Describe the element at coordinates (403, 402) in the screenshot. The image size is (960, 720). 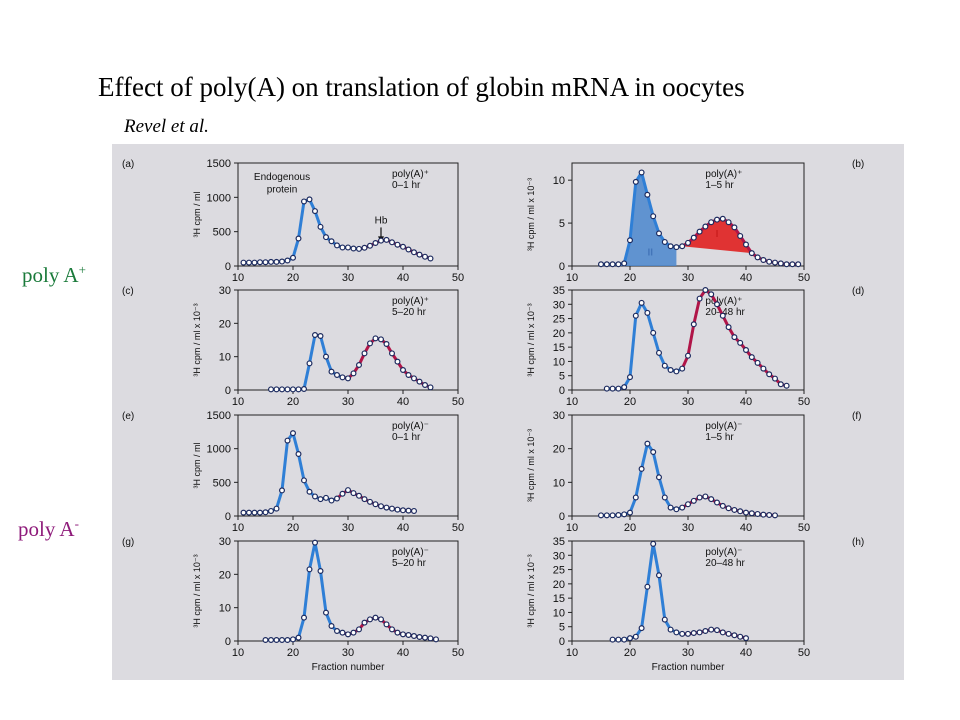
I see `plot-c-xtick-label: 40` at that location.